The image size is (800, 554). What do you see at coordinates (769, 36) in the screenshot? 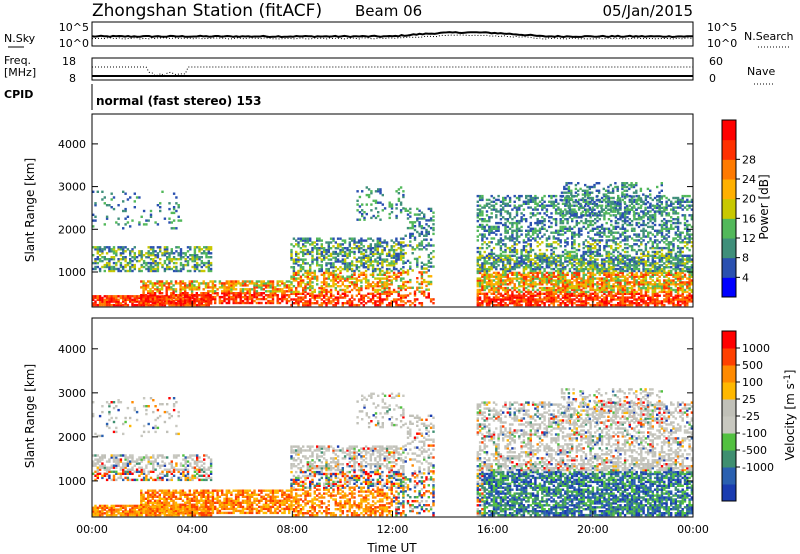
I see `noise-right-label: N.Search` at bounding box center [769, 36].